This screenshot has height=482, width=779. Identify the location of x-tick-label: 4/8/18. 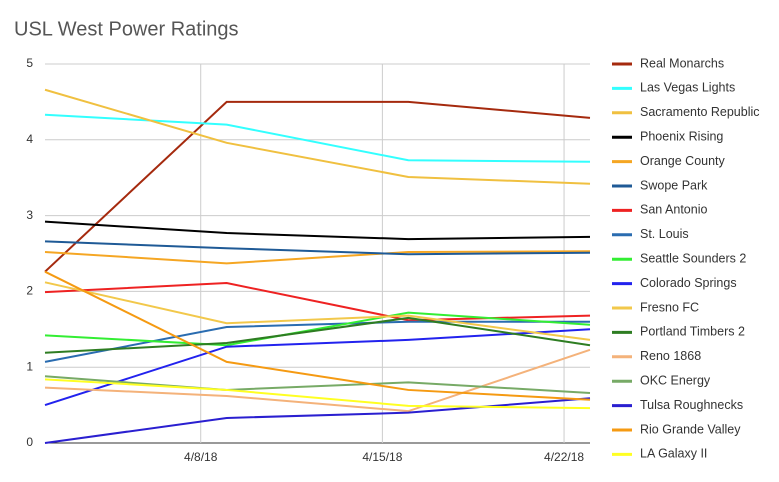
(201, 457).